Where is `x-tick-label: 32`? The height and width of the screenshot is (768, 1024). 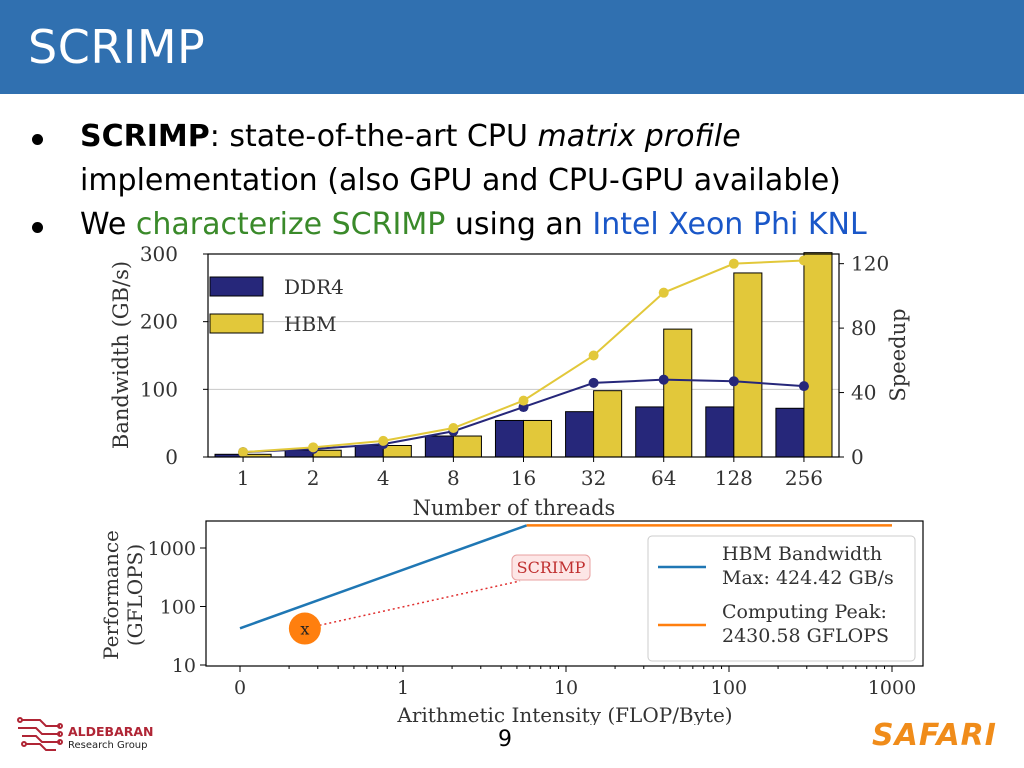 x-tick-label: 32 is located at coordinates (593, 478).